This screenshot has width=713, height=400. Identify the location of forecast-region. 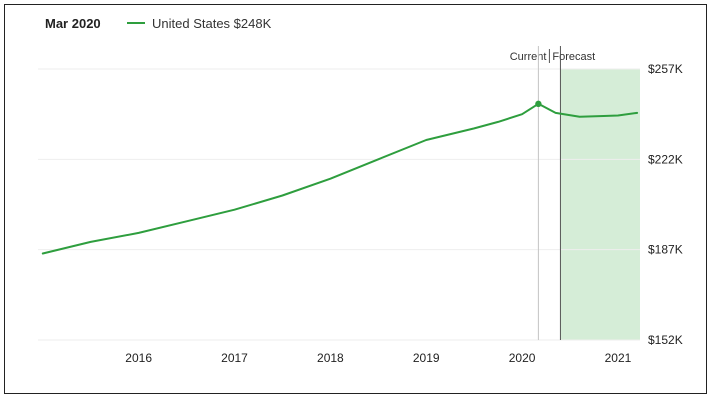
(600, 204).